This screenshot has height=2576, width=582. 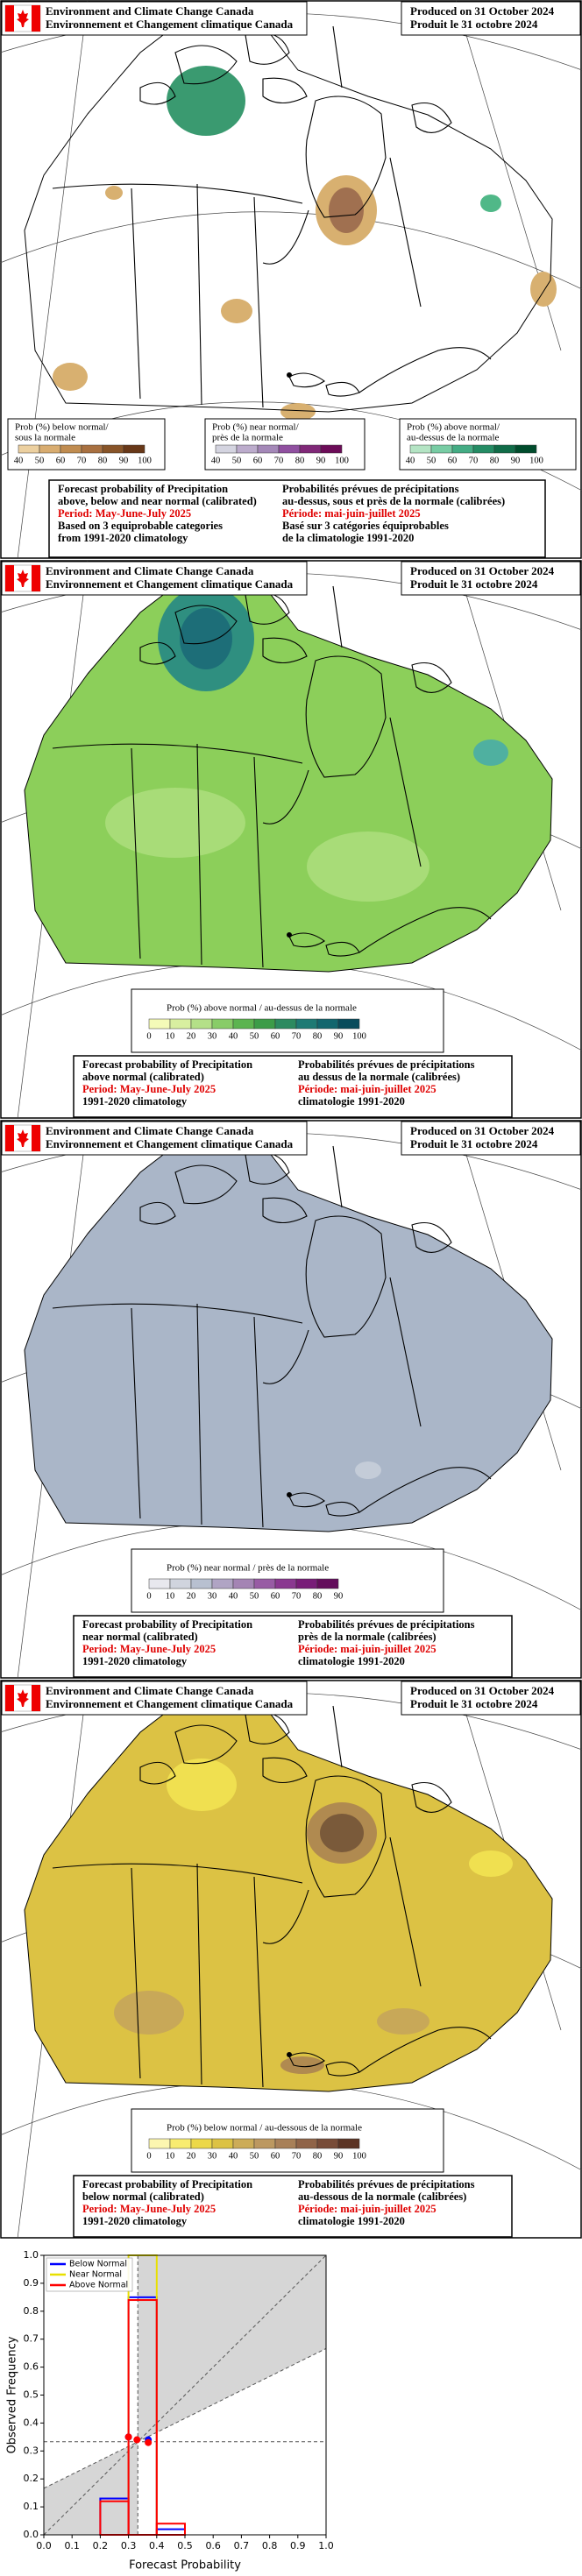 What do you see at coordinates (291, 250) in the screenshot?
I see `graticule` at bounding box center [291, 250].